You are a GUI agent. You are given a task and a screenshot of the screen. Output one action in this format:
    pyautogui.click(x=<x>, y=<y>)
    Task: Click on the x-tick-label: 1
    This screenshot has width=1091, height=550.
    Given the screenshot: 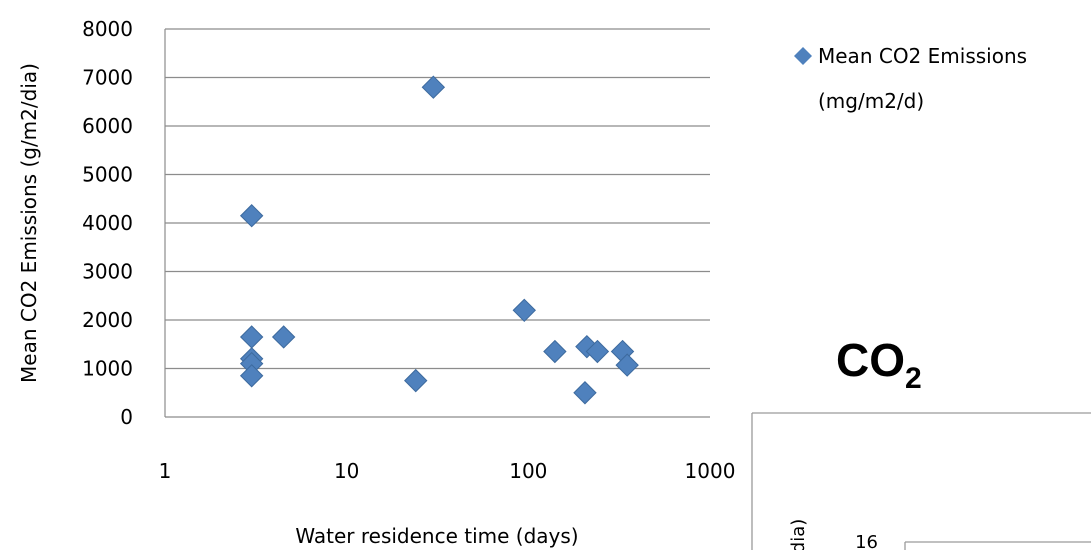 What is the action you would take?
    pyautogui.click(x=165, y=471)
    